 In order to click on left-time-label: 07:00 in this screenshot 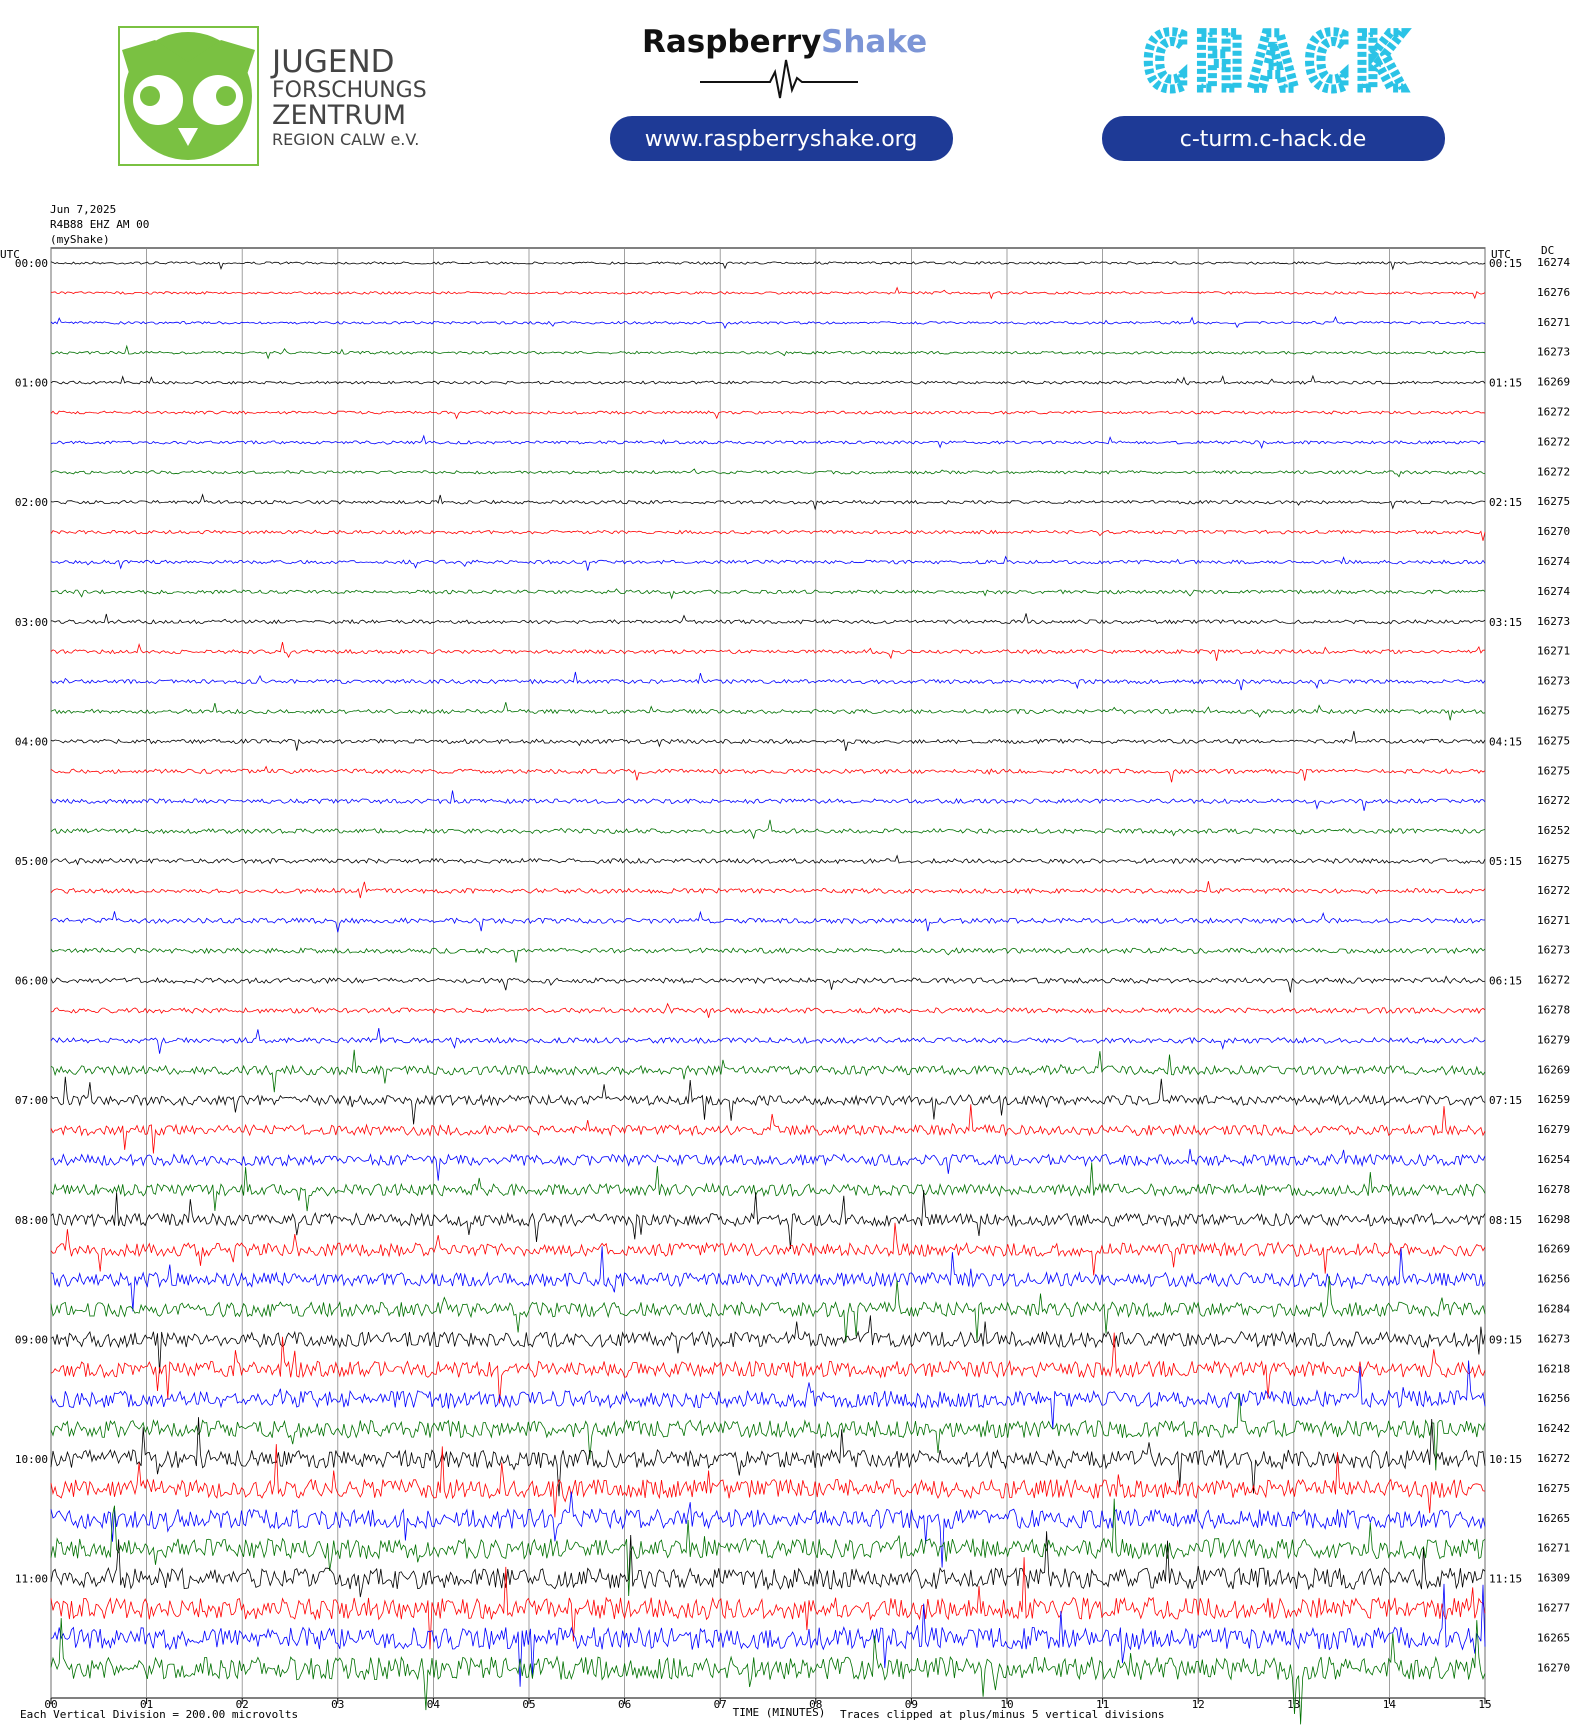, I will do `click(31, 1100)`.